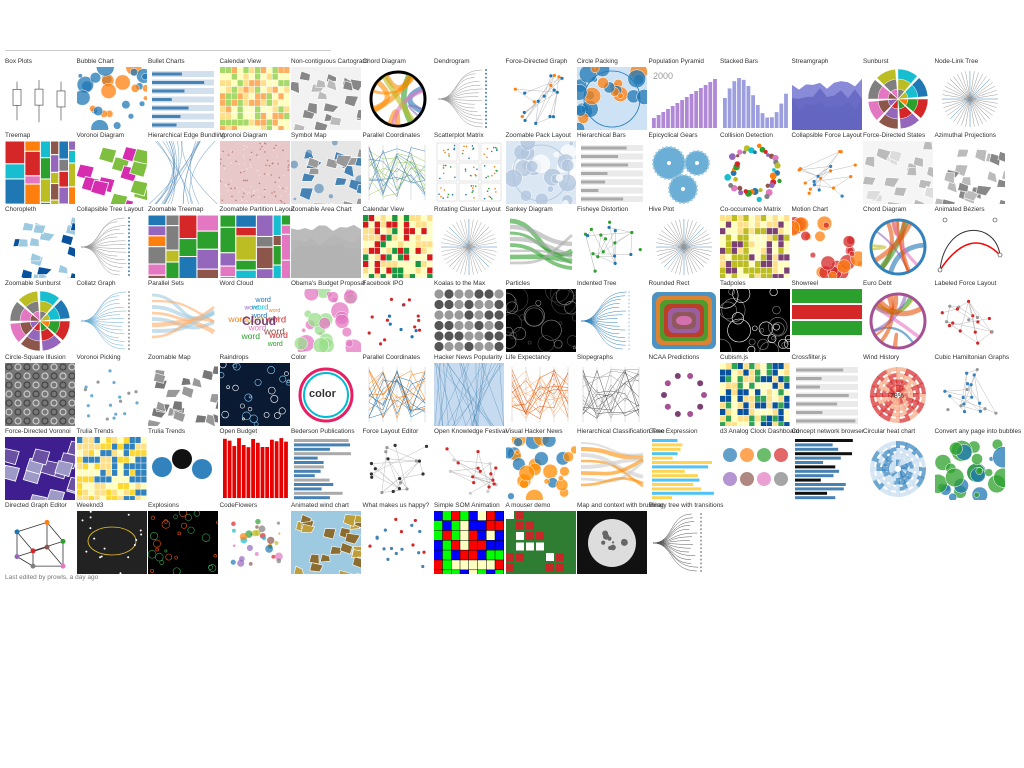 The height and width of the screenshot is (768, 1024). Describe the element at coordinates (536, 61) in the screenshot. I see `tile-label: Force-Directed Graph` at that location.